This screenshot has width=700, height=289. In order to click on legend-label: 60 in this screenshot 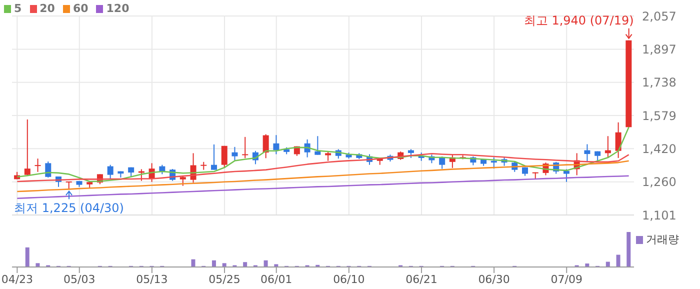, I will do `click(80, 8)`.